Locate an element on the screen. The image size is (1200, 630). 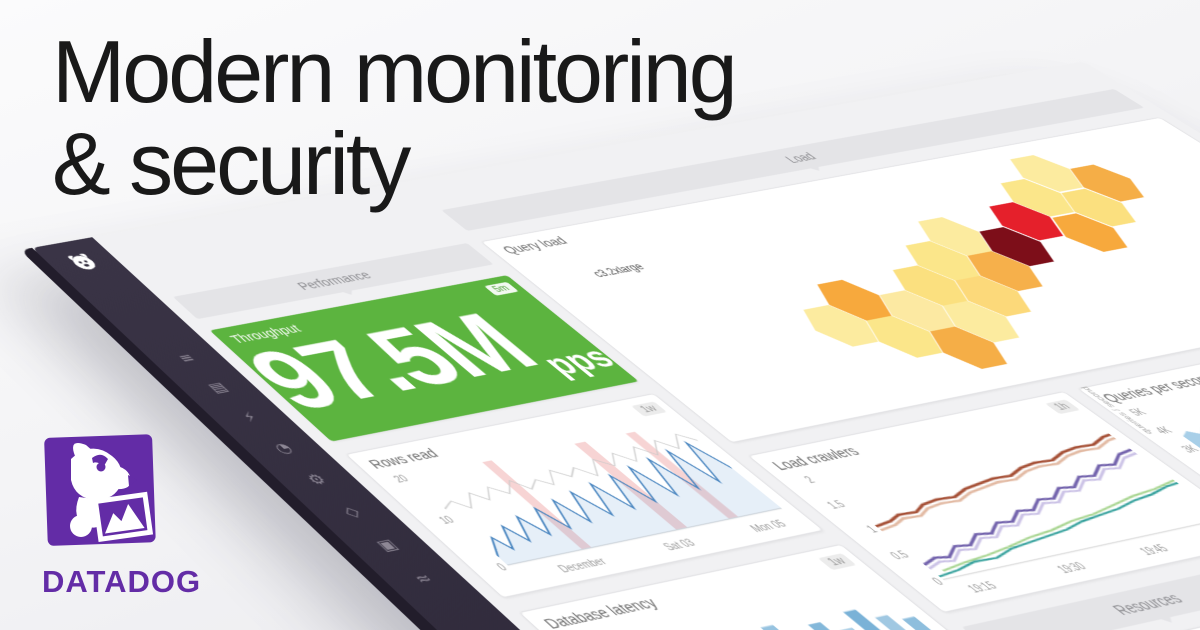
monitors-icon: ◔ is located at coordinates (283, 448).